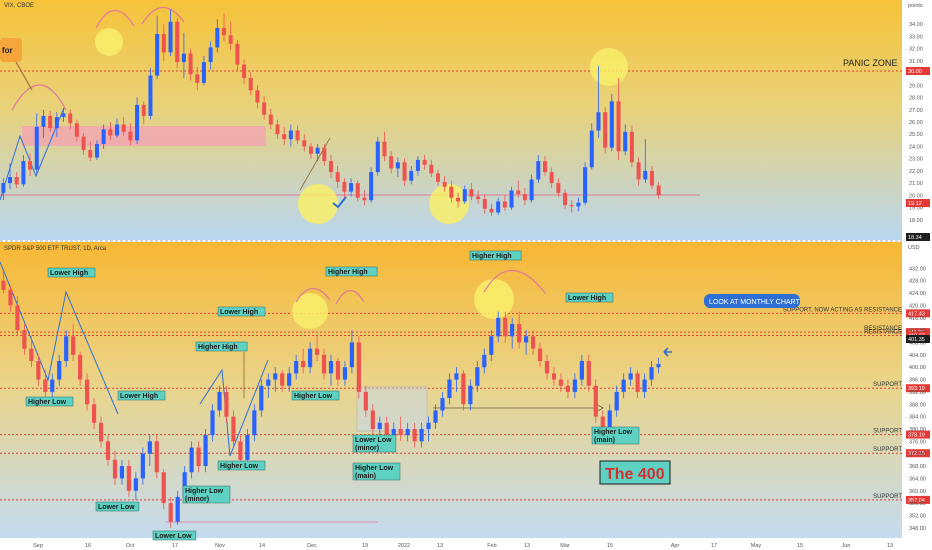 This screenshot has height=550, width=932. Describe the element at coordinates (917, 393) in the screenshot. I see `price-tick-label: 392.00` at that location.